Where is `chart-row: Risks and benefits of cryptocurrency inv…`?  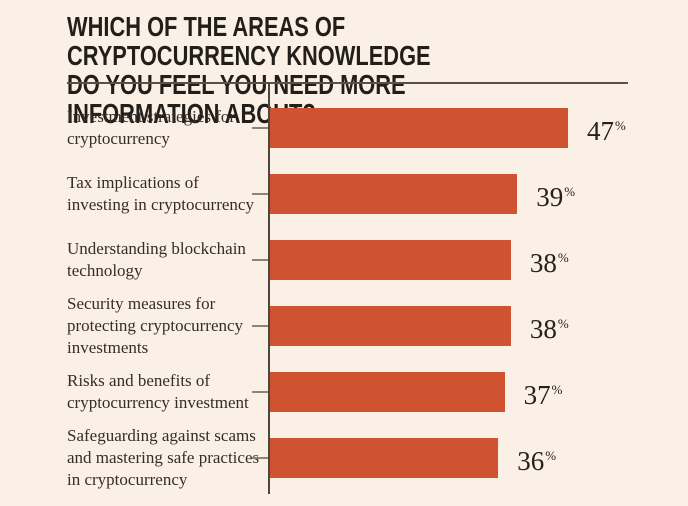 chart-row: Risks and benefits of cryptocurrency inv… is located at coordinates (344, 392).